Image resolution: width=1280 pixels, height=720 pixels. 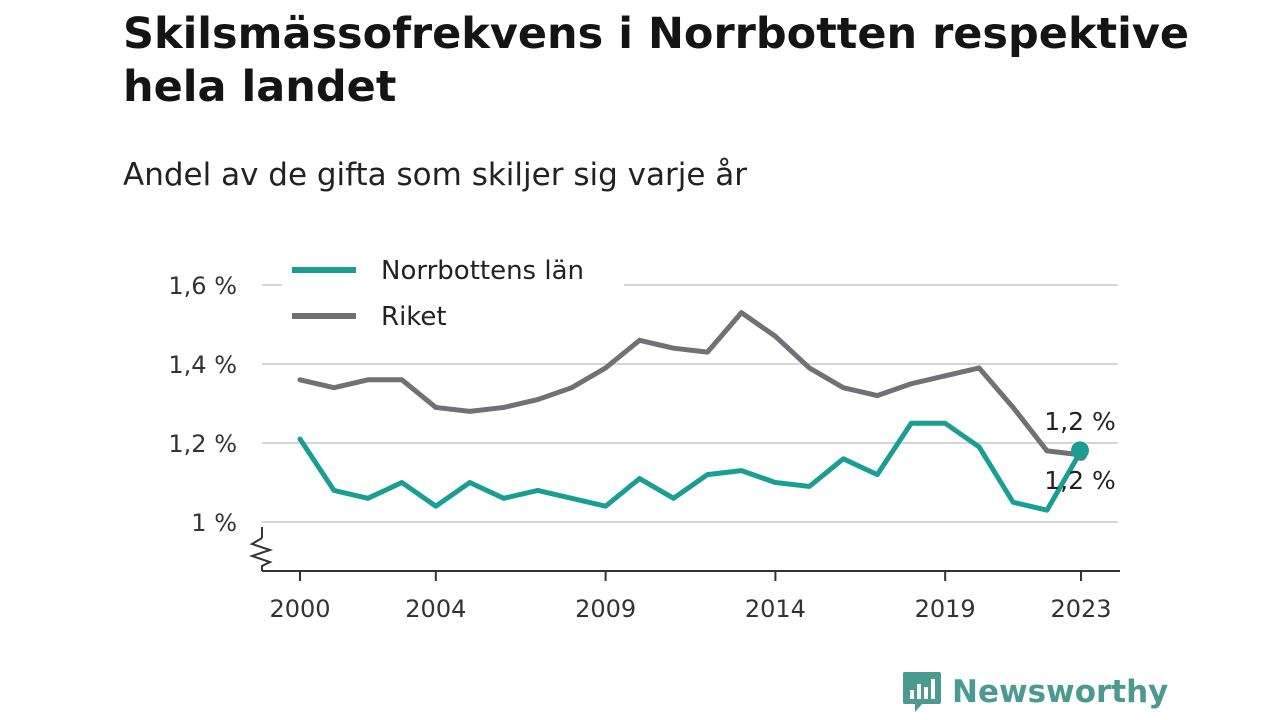 I want to click on legend: Norrbottens län Riket, so click(x=453, y=293).